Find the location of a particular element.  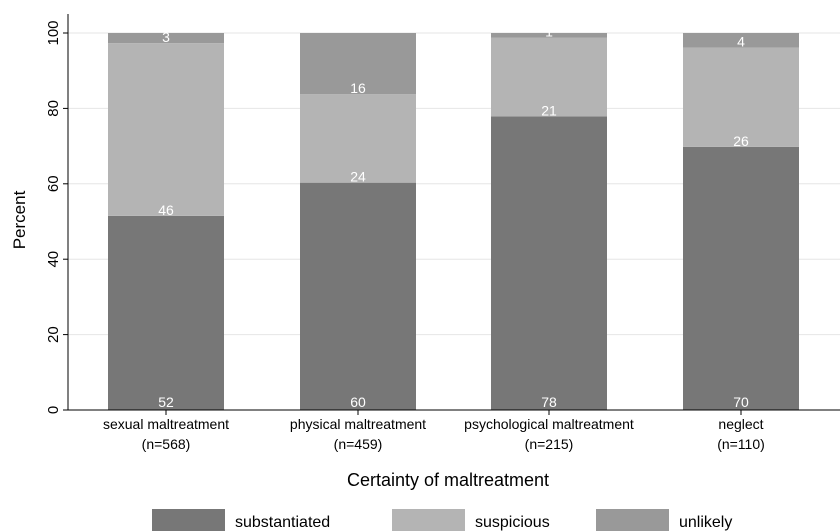

x-tick-label: (n=568) is located at coordinates (166, 444).